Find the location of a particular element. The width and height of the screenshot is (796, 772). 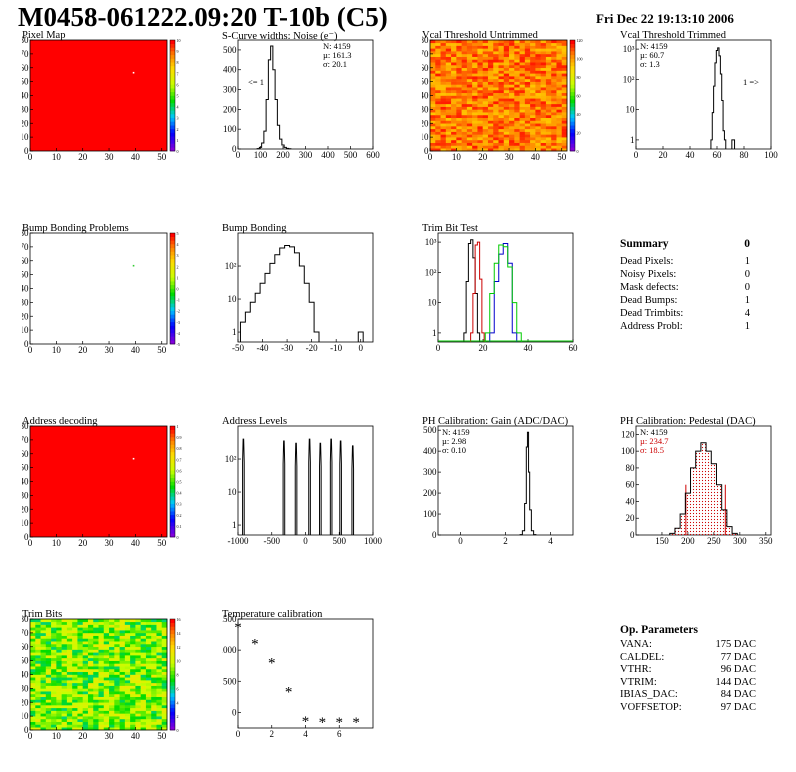

y-tick-label: 50 is located at coordinates (425, 82).